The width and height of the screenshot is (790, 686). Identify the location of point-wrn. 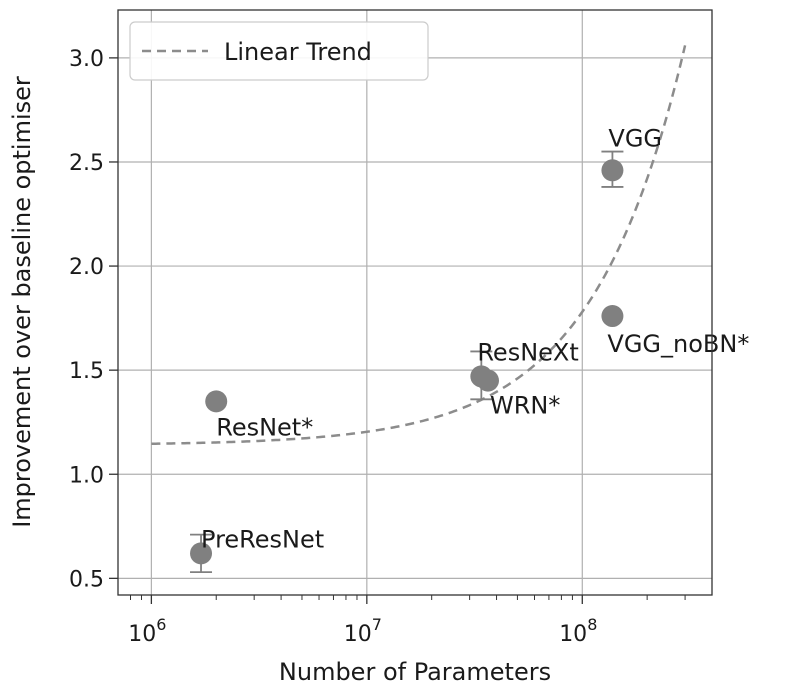
(487, 380).